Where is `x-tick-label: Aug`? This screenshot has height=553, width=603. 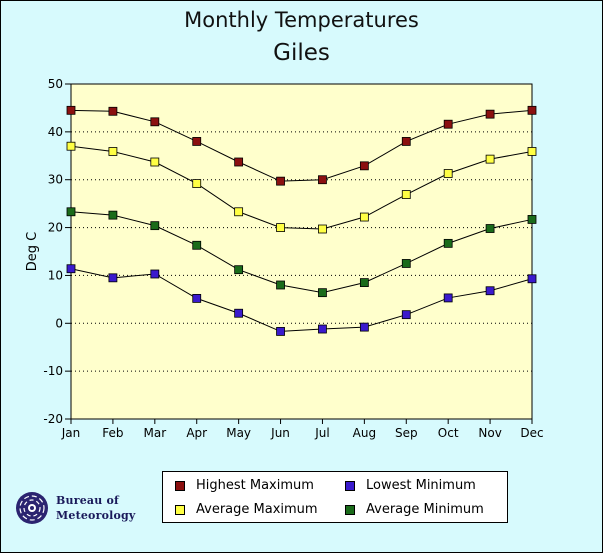
x-tick-label: Aug is located at coordinates (364, 433).